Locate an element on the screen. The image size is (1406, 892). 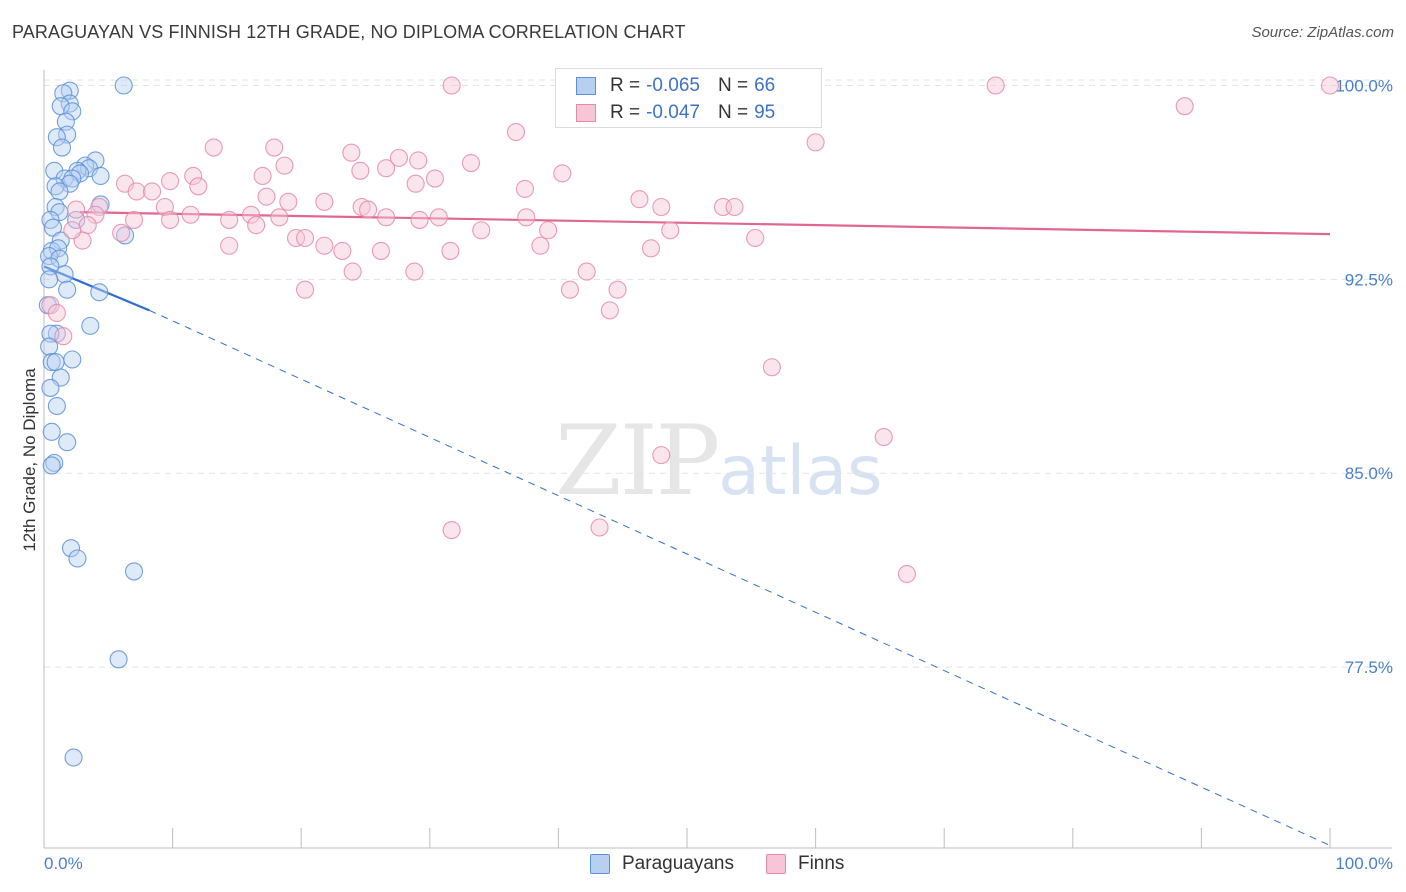
legend-item-paraguayans: Paraguayans is located at coordinates (662, 864).